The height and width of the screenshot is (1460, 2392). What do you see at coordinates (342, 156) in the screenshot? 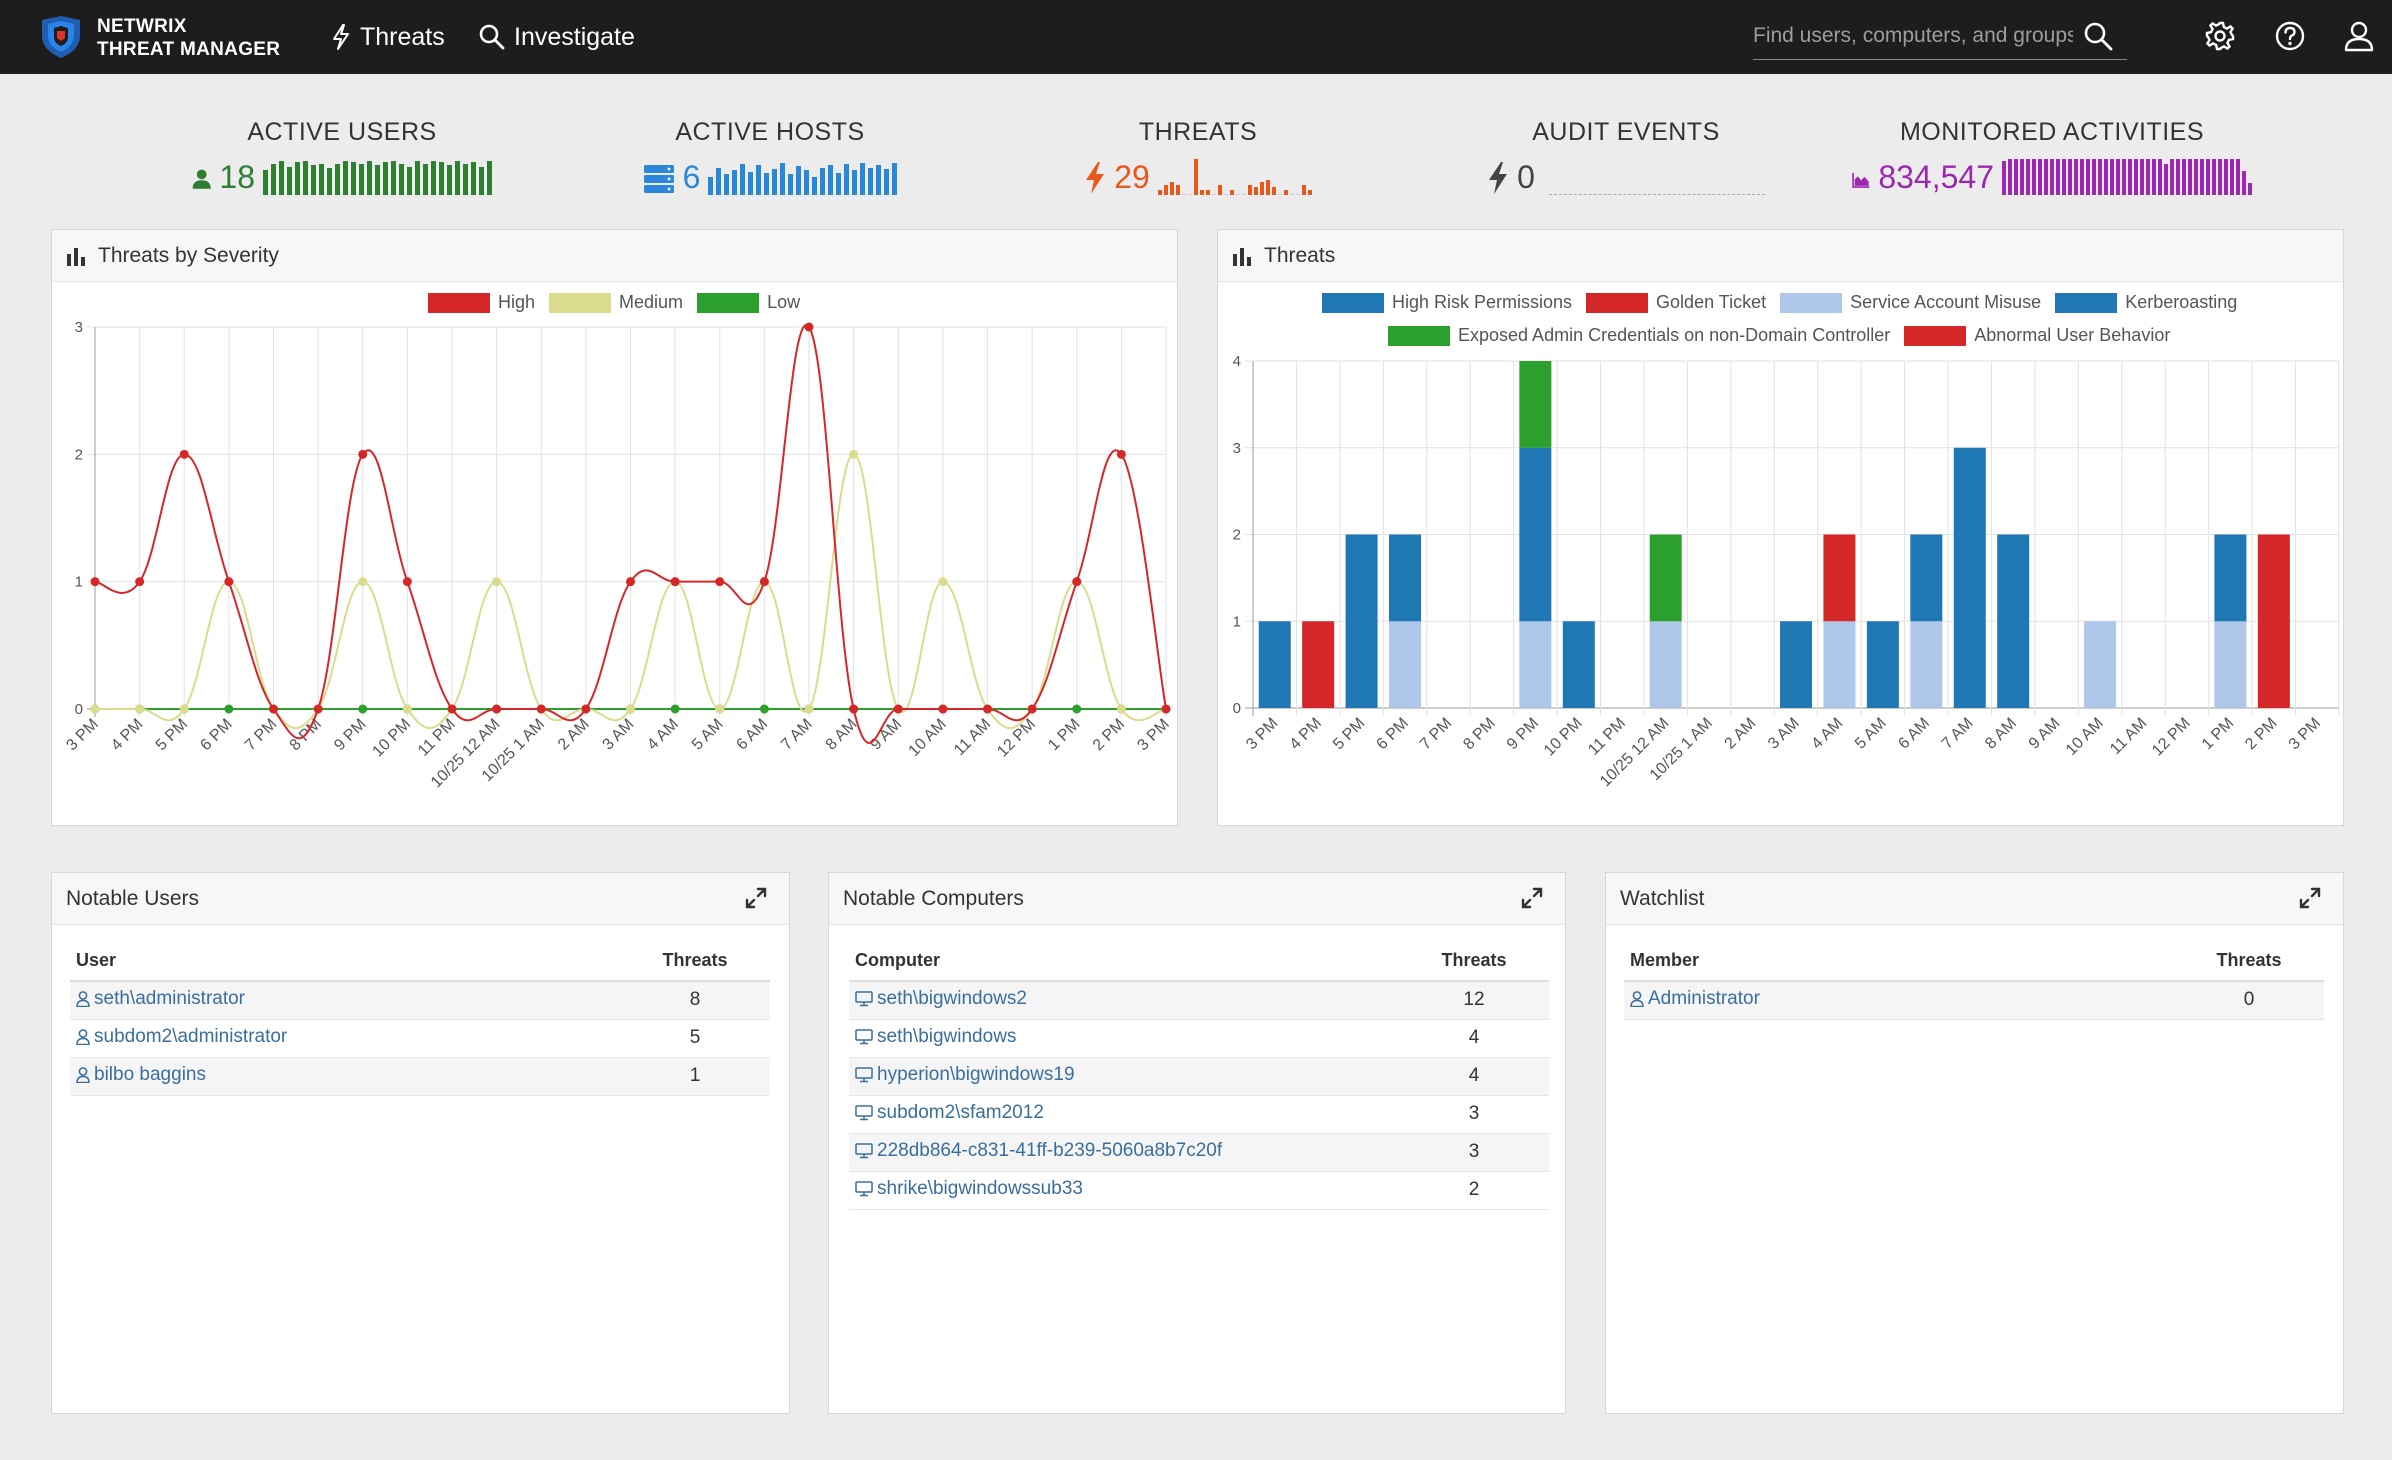
I see `stat-active-users: ACTIVE USERS 18` at bounding box center [342, 156].